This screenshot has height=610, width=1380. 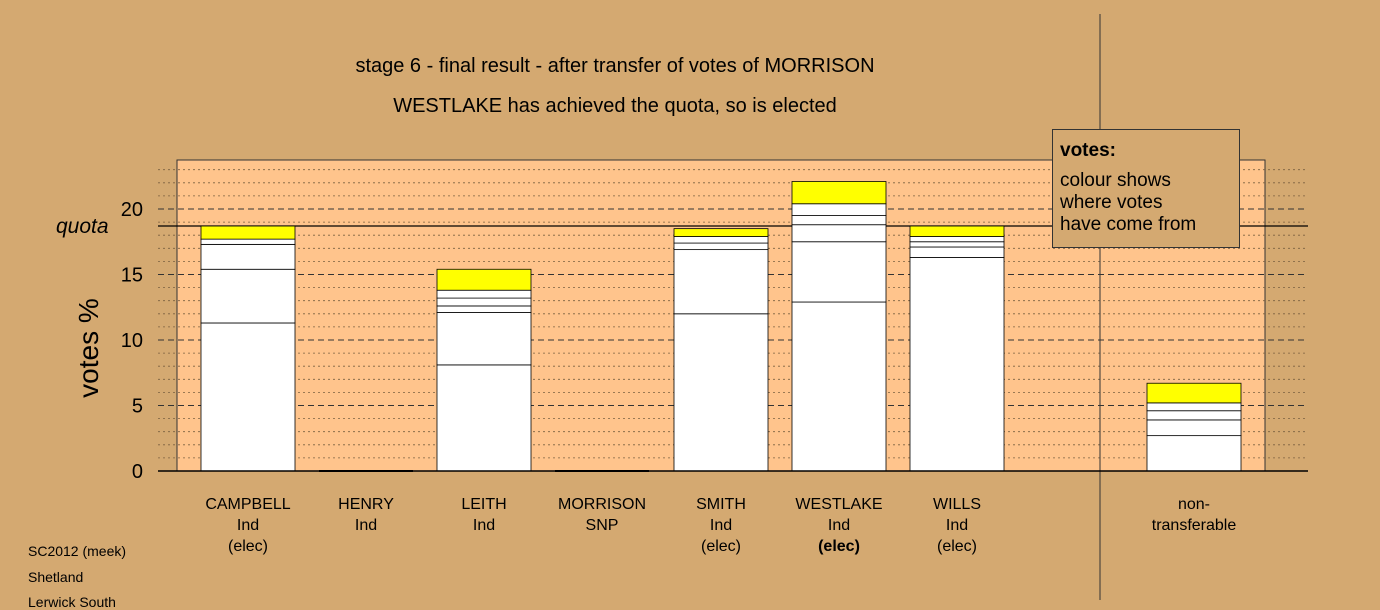 What do you see at coordinates (838, 504) in the screenshot?
I see `candidate-name-label: WESTLAKE` at bounding box center [838, 504].